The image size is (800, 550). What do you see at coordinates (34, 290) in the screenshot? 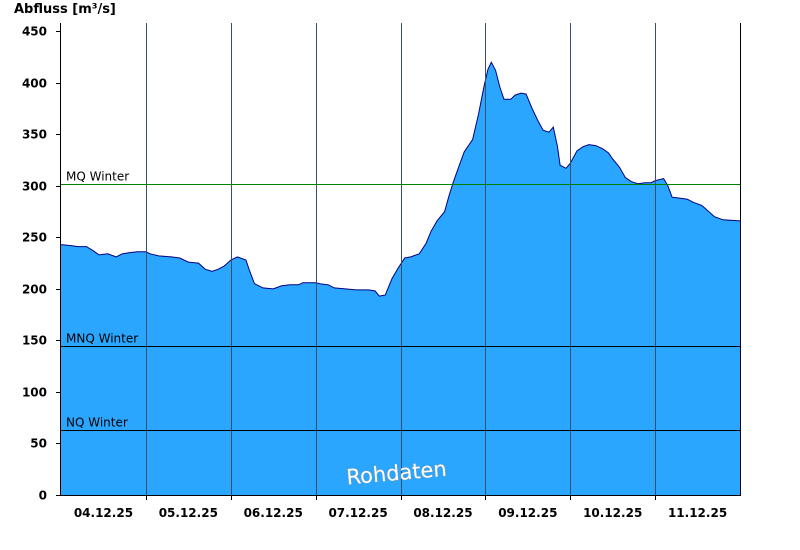
I see `y-tick-label: 200` at bounding box center [34, 290].